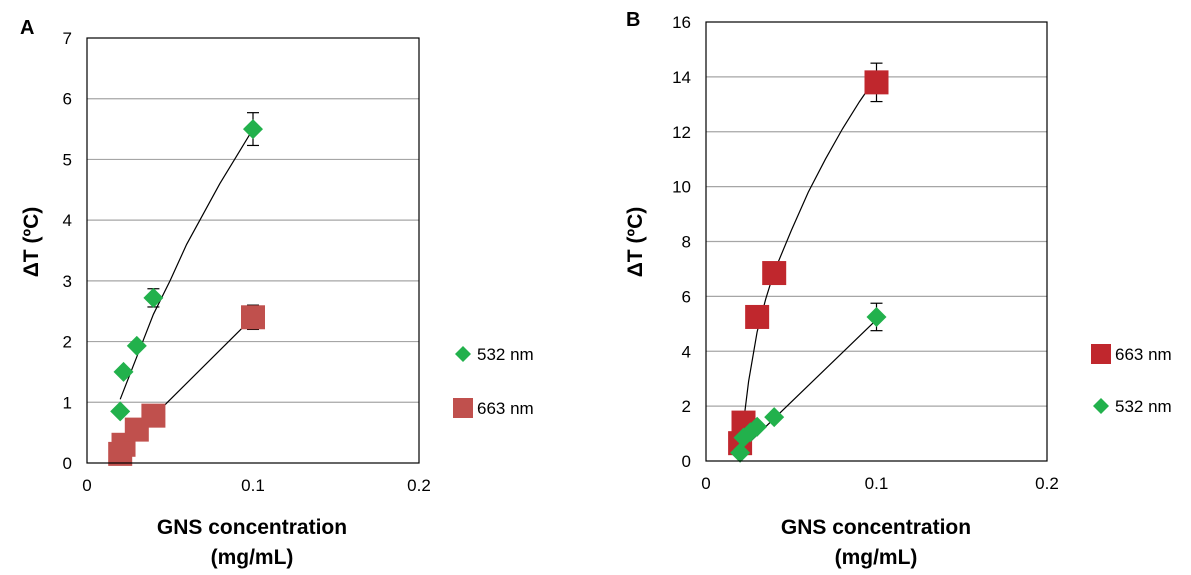 Image resolution: width=1191 pixels, height=575 pixels. What do you see at coordinates (252, 527) in the screenshot?
I see `x-axis-title-a-line1: GNS concentration` at bounding box center [252, 527].